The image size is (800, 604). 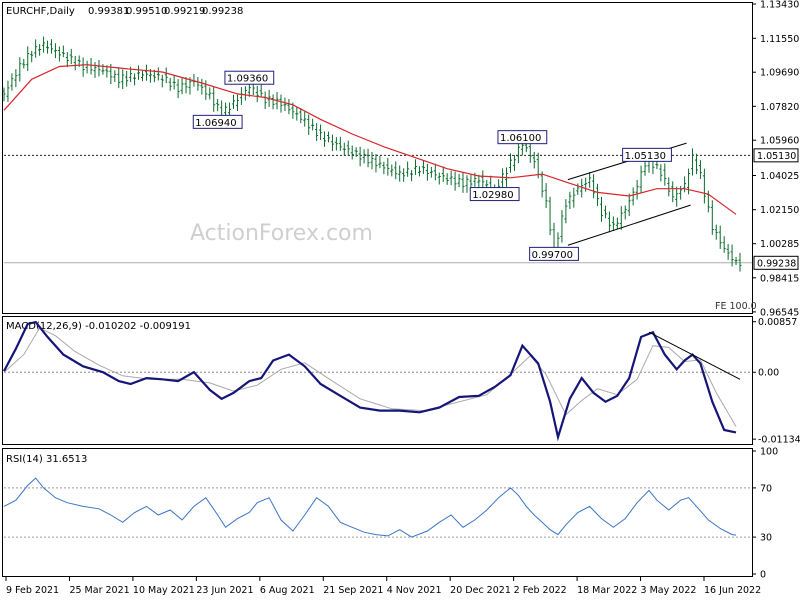 I want to click on price-ytick-label: 1.00285, so click(x=779, y=244).